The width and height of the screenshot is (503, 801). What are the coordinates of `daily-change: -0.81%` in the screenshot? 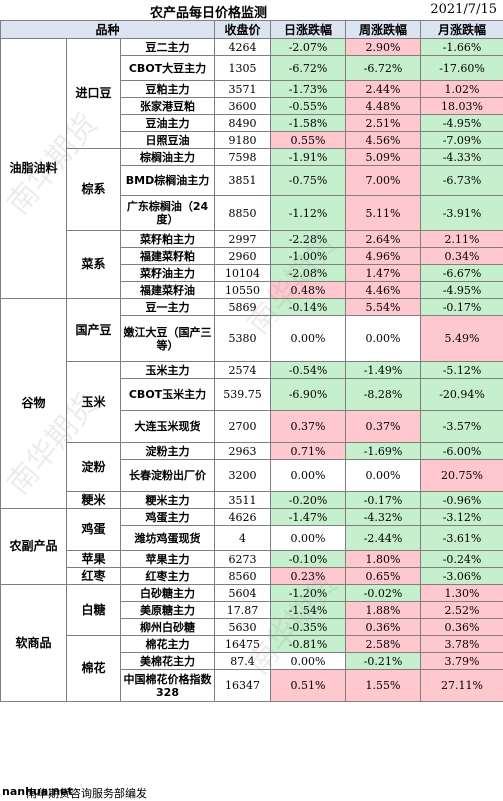 It's located at (308, 644).